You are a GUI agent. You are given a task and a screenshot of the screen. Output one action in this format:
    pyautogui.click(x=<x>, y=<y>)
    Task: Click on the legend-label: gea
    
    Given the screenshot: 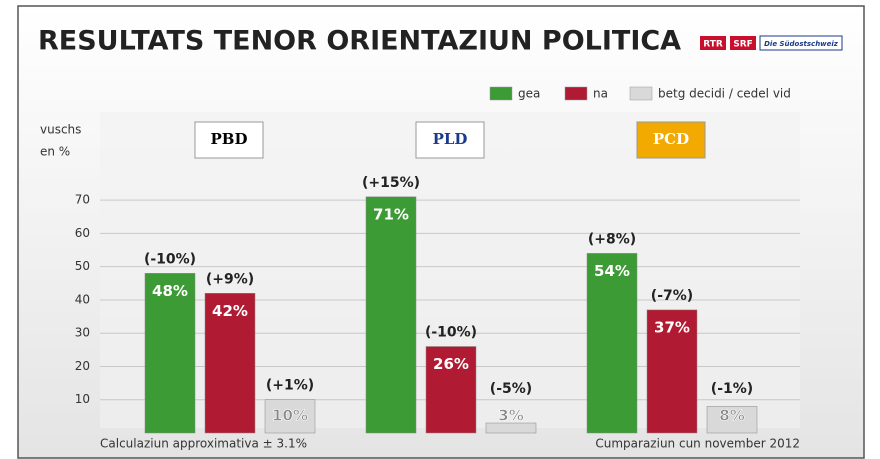 What is the action you would take?
    pyautogui.click(x=529, y=94)
    